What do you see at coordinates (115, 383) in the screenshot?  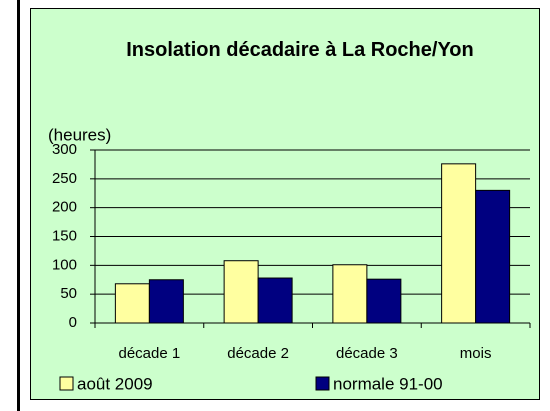 I see `legend-label: août 2009` at bounding box center [115, 383].